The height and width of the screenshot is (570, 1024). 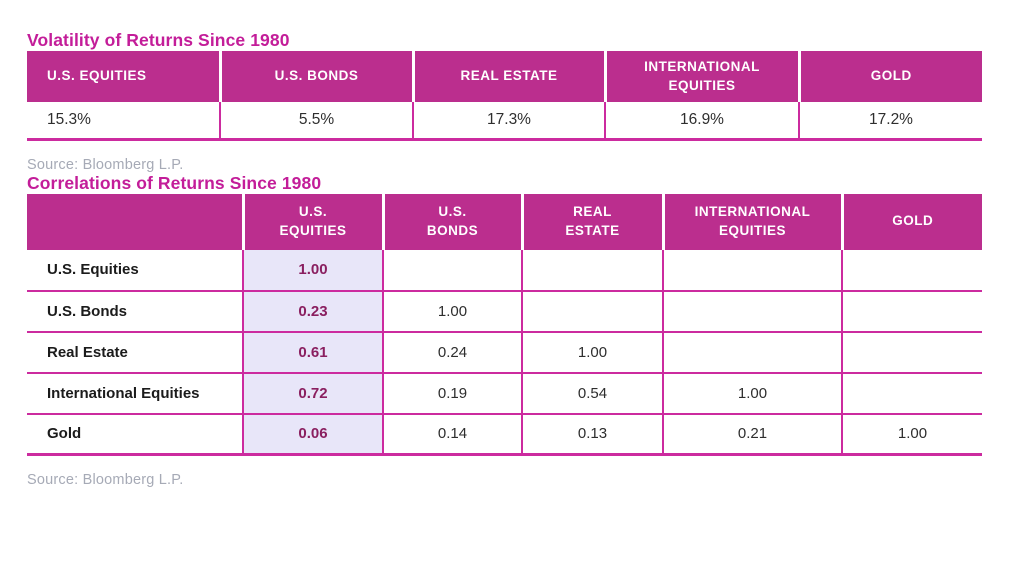 I want to click on row-label-us-equities: U.S. Equities, so click(x=93, y=269).